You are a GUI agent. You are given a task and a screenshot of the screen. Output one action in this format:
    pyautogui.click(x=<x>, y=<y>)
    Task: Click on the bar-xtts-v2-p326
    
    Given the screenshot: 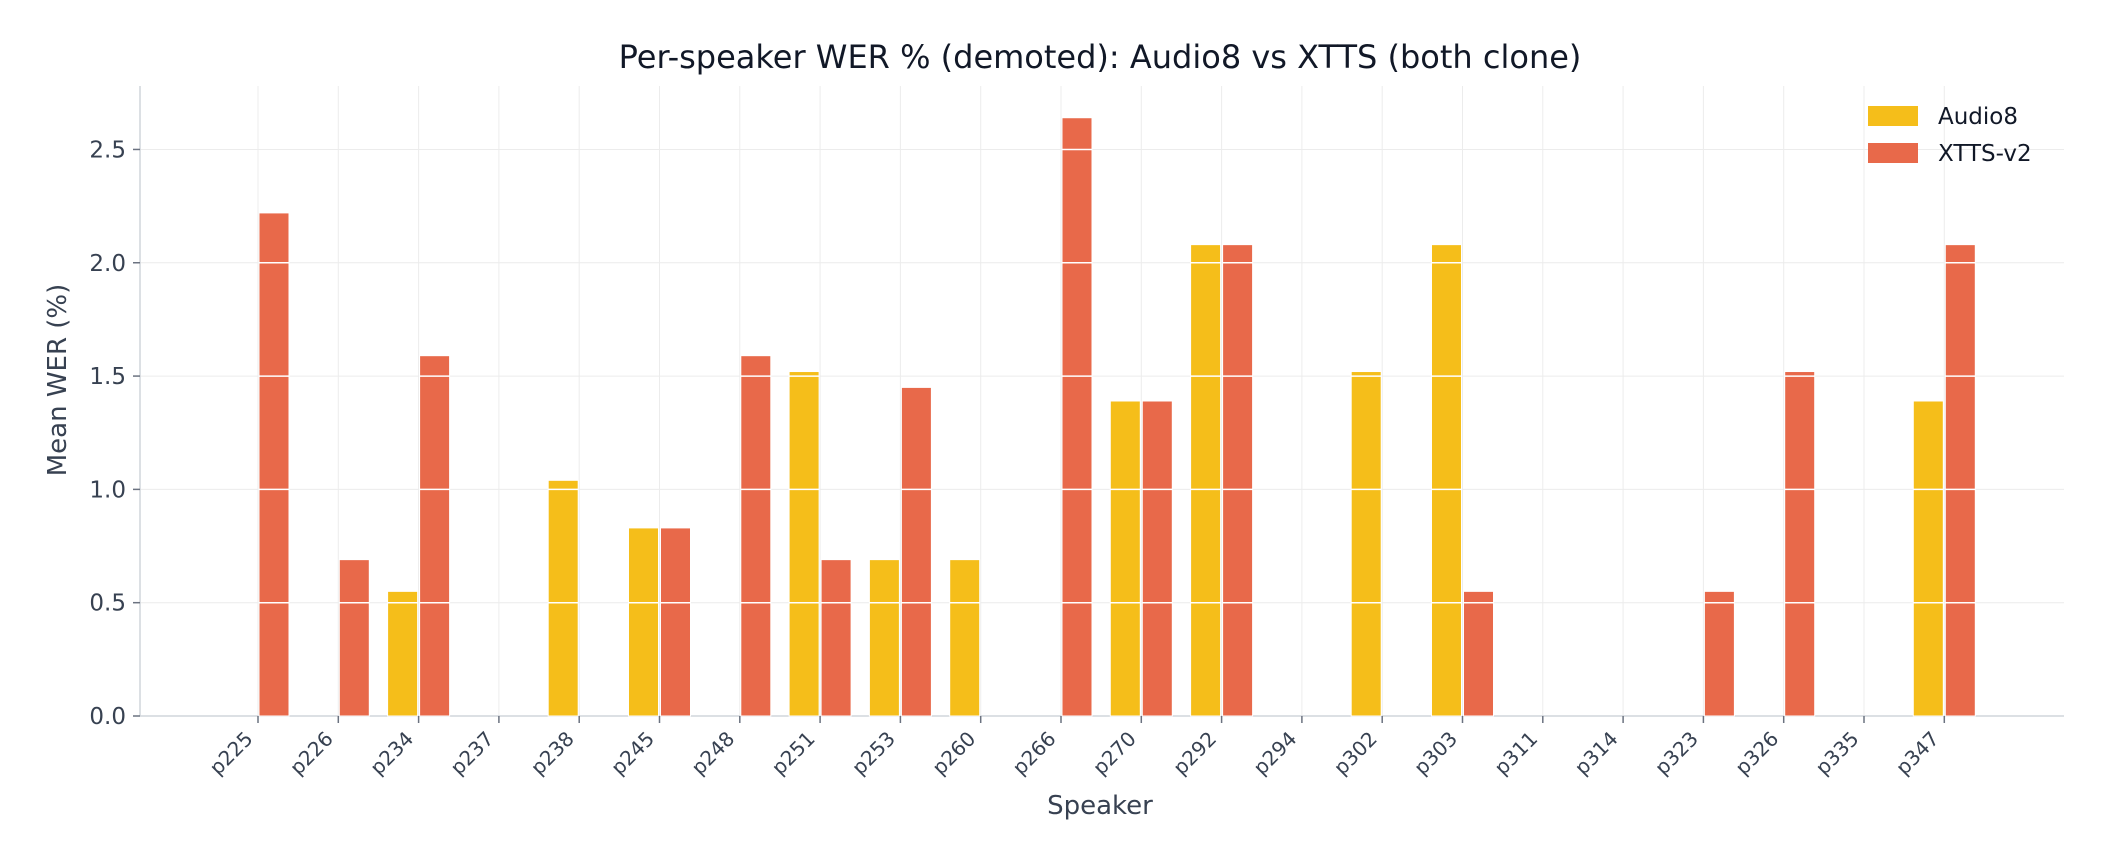 What is the action you would take?
    pyautogui.click(x=1800, y=544)
    